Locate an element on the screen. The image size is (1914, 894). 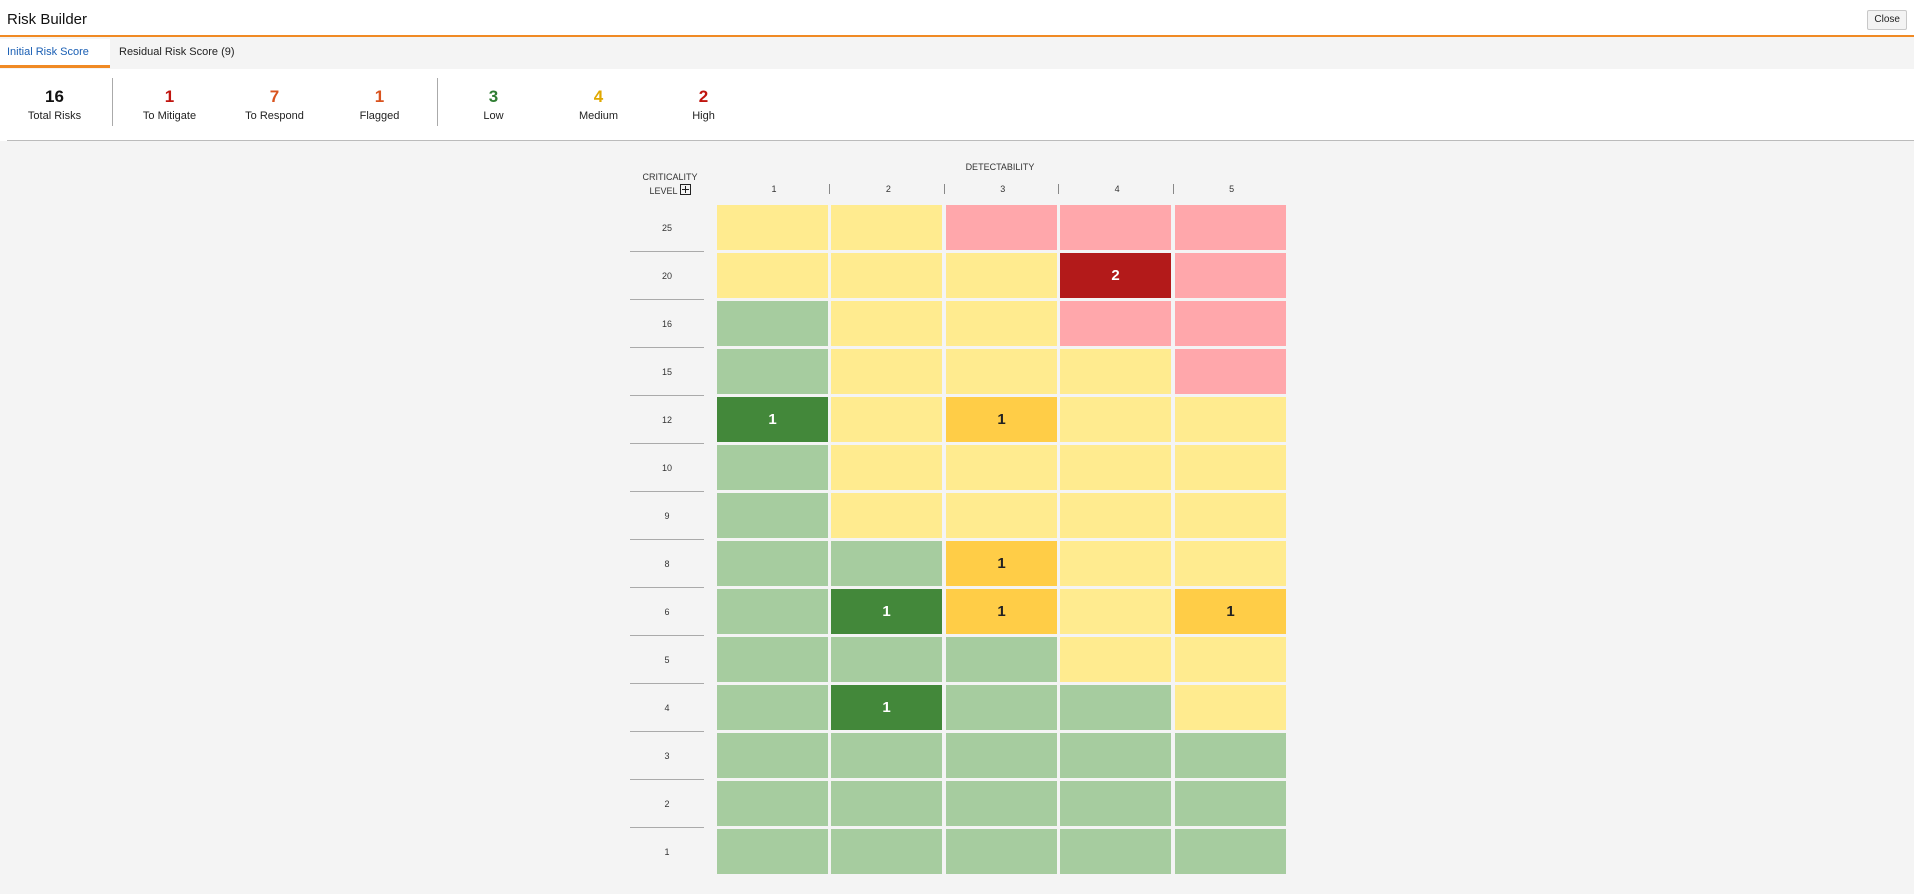
window-header: Risk Builder Close is located at coordinates (957, 18).